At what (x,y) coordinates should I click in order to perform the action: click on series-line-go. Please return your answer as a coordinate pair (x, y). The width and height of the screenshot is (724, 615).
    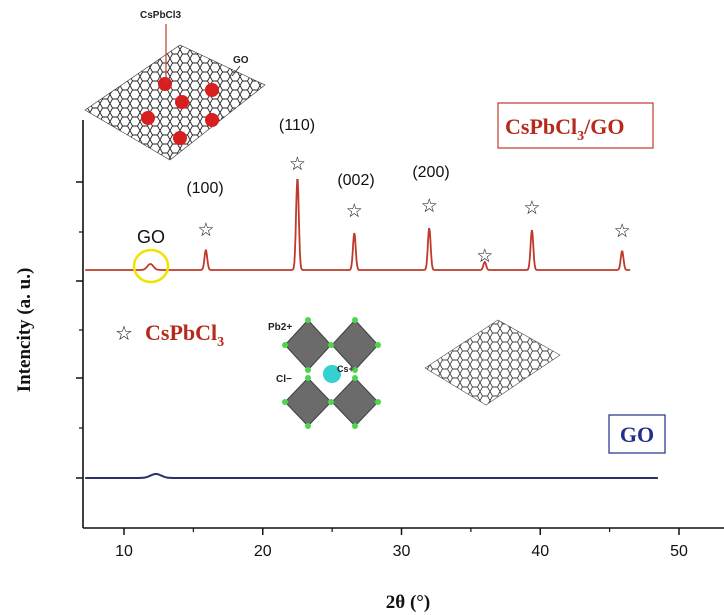
    Looking at the image, I should click on (371, 476).